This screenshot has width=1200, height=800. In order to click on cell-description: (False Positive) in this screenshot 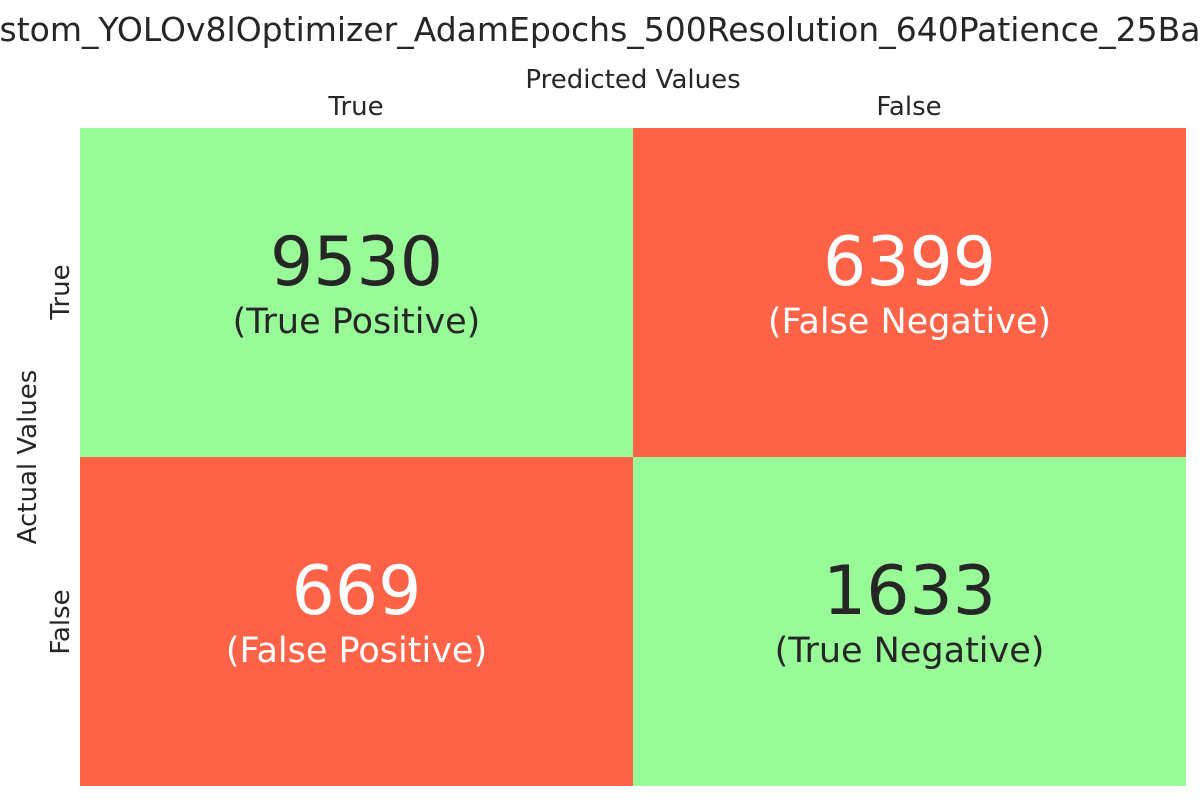, I will do `click(356, 650)`.